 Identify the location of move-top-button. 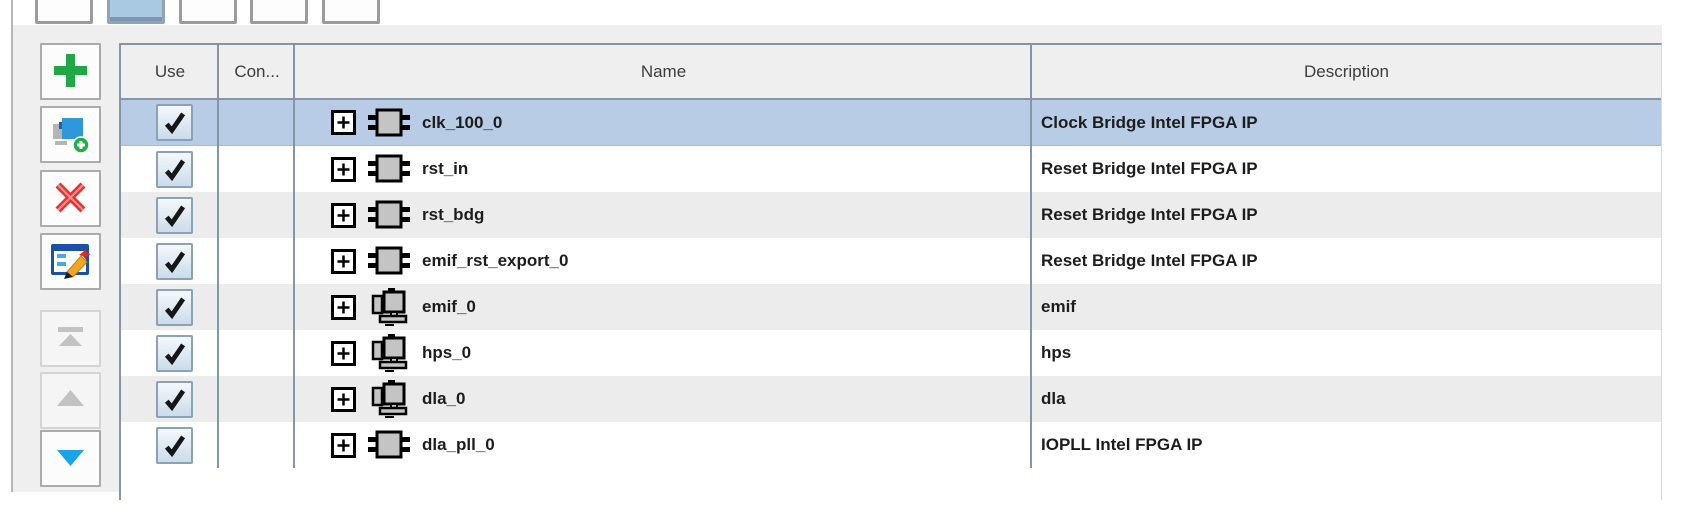
(70, 338).